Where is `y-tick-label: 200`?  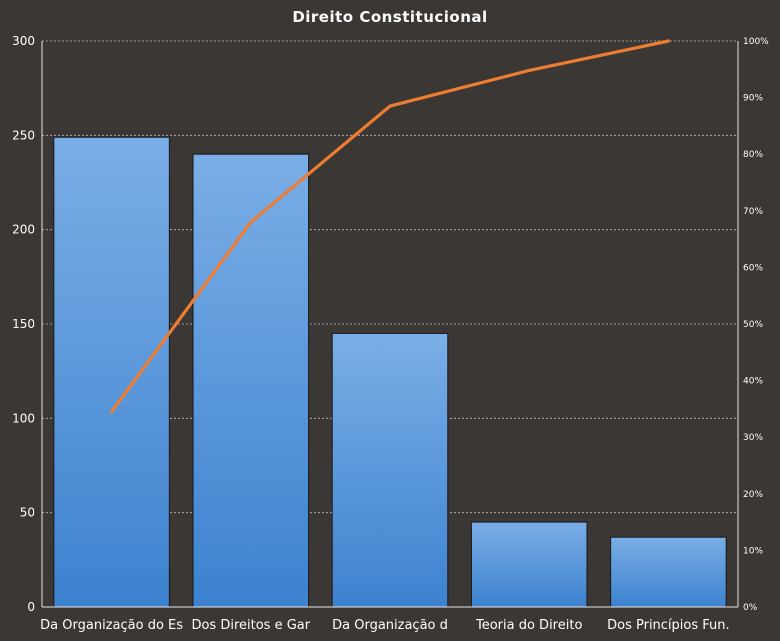
y-tick-label: 200 is located at coordinates (23, 230).